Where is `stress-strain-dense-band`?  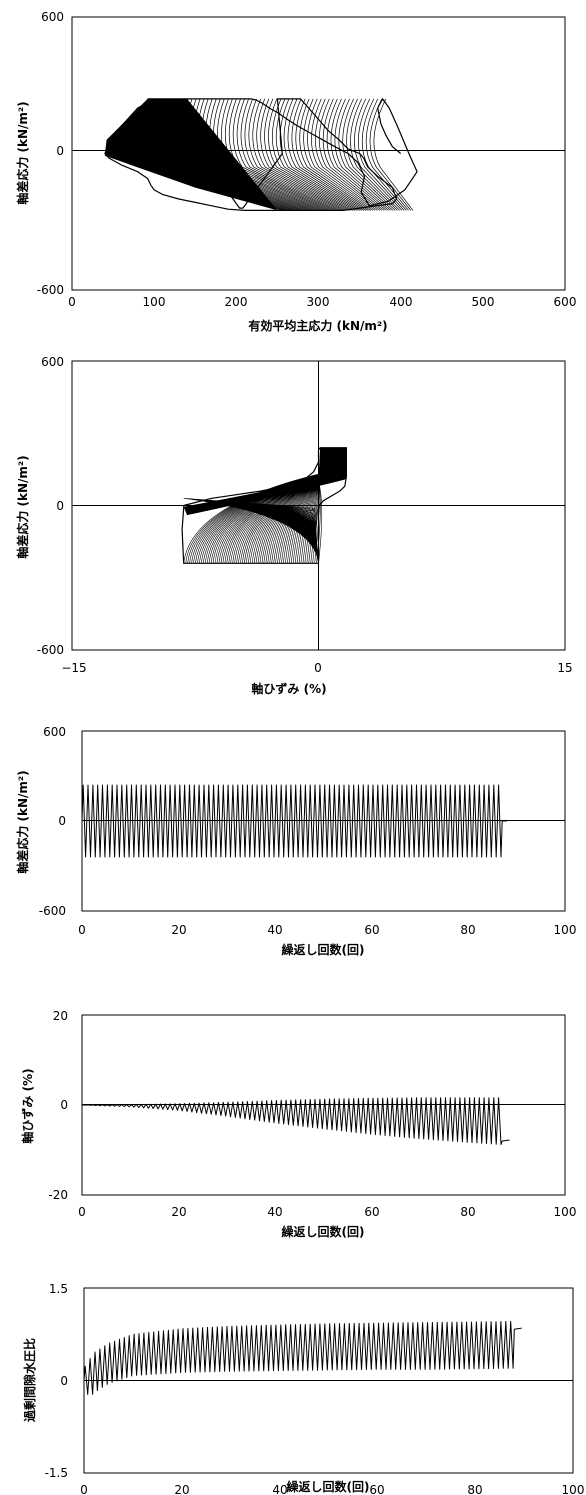
stress-strain-dense-band is located at coordinates (265, 481).